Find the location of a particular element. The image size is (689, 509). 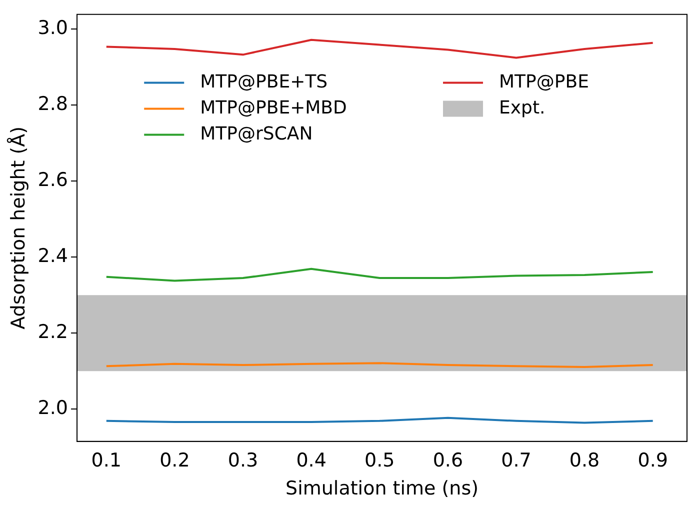

y-tick-label: 2.2 is located at coordinates (53, 332).